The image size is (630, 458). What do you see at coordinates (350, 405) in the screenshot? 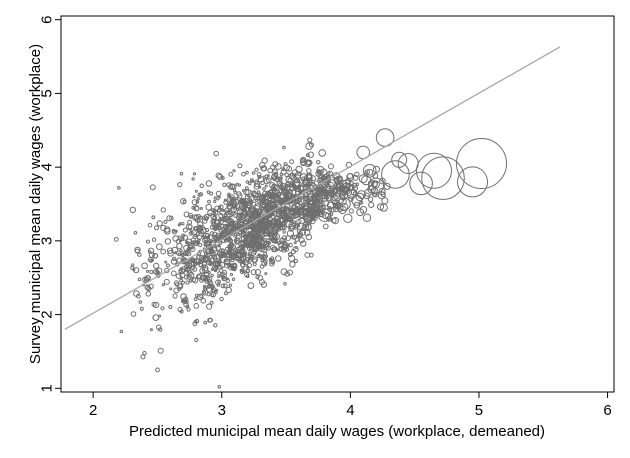
I see `x-axis: 2 3 4 5 6` at bounding box center [350, 405].